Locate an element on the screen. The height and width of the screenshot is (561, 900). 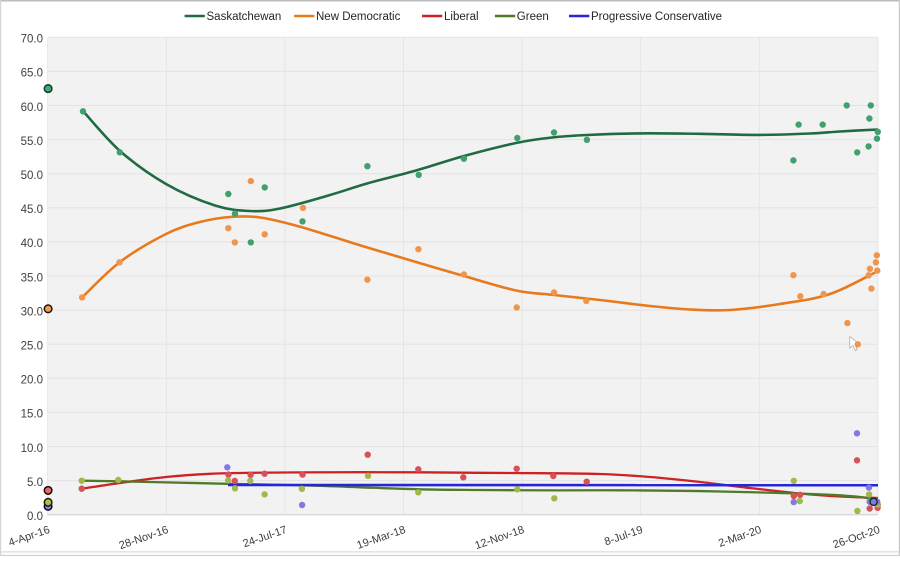
svg-text: New Democratic is located at coordinates (358, 17).